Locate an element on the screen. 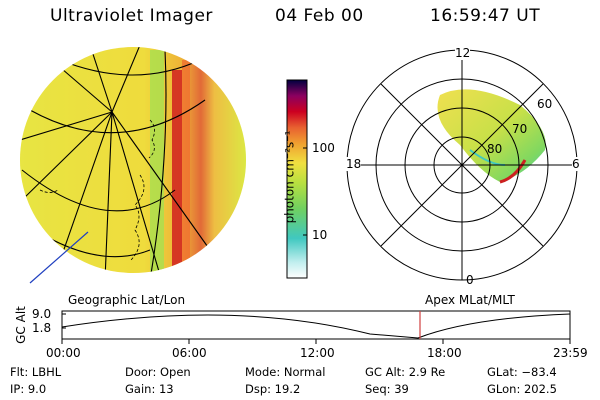  left-panel-label: Geographic Lat/Lon is located at coordinates (127, 300).